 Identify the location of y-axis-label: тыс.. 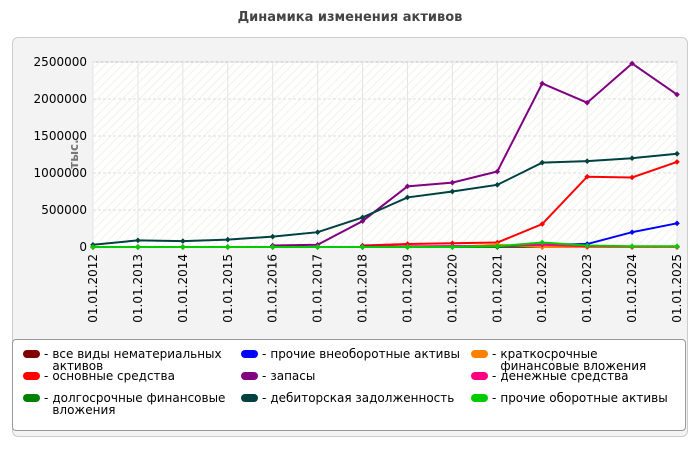
(74, 153).